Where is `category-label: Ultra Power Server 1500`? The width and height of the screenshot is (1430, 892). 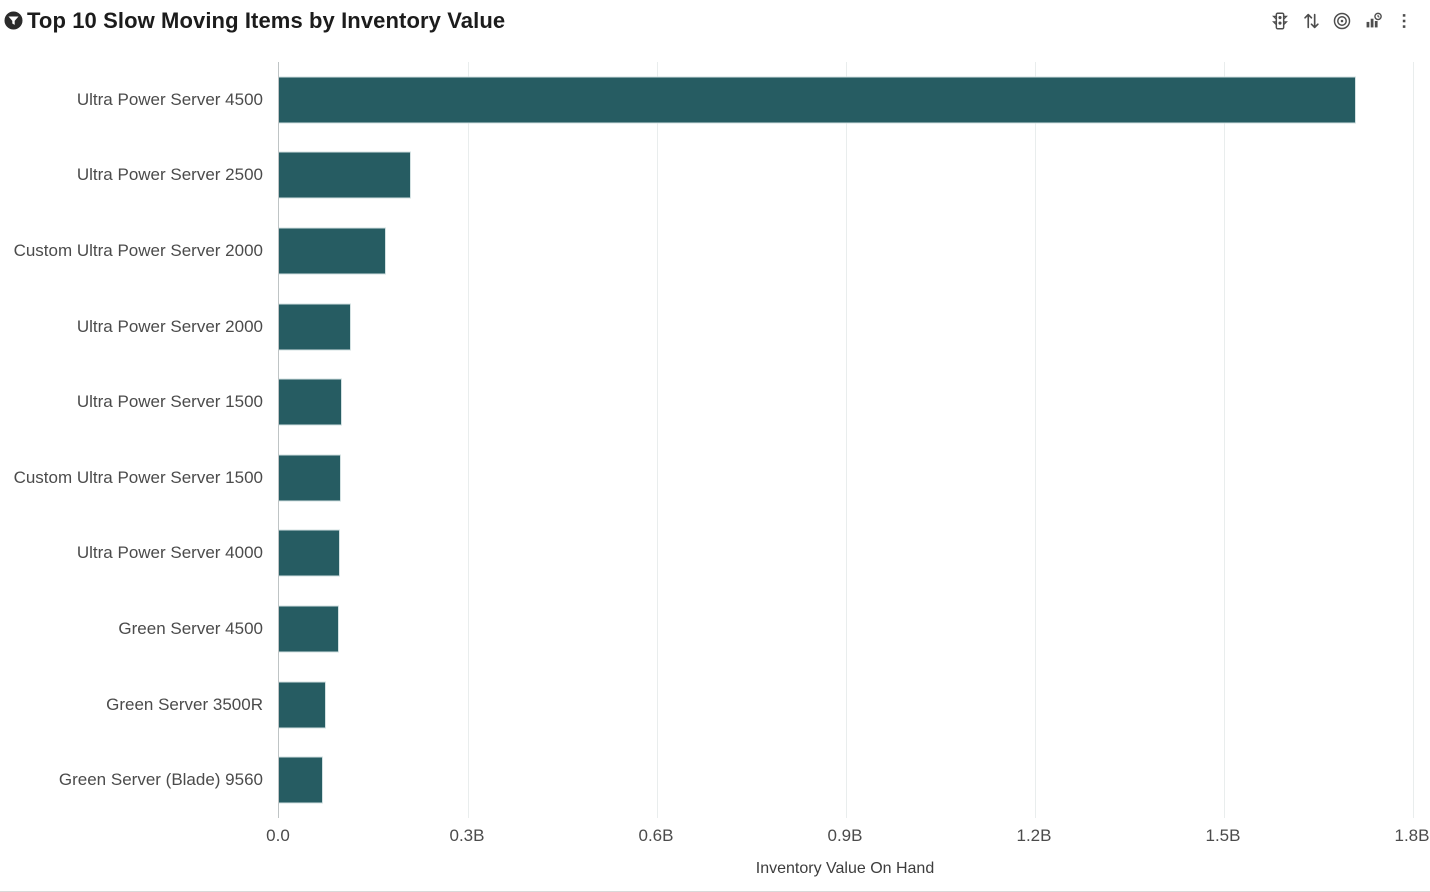 category-label: Ultra Power Server 1500 is located at coordinates (169, 402).